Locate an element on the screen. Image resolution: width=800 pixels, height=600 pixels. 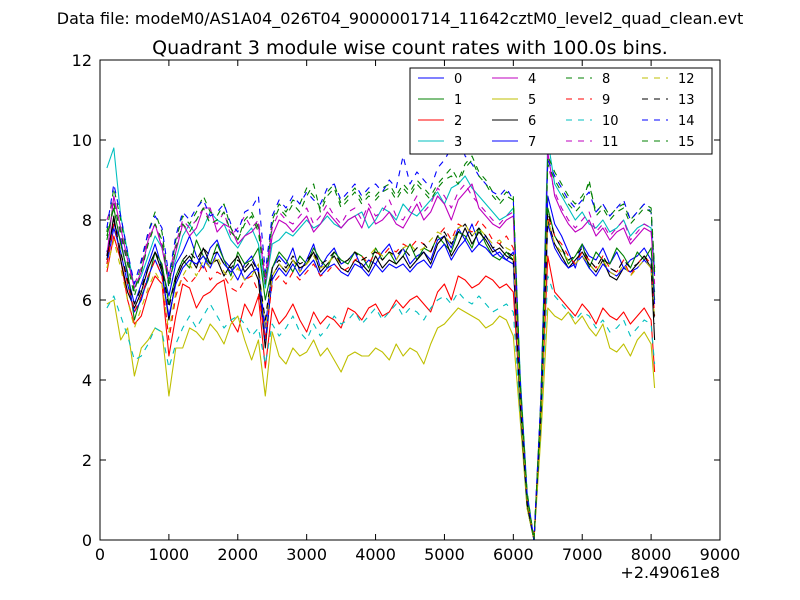
x-offset-label: +2.49061e8 is located at coordinates (670, 572).